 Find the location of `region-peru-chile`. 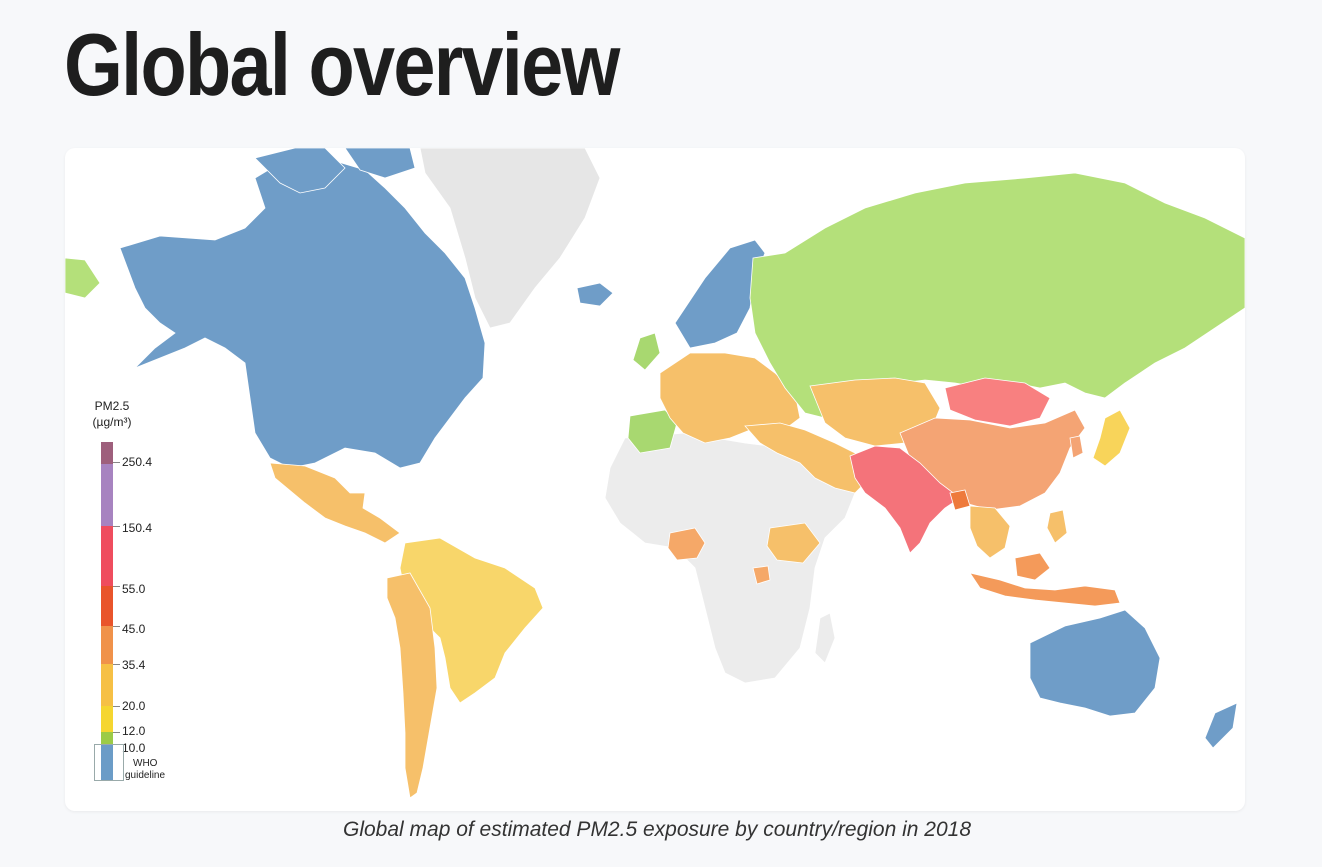

region-peru-chile is located at coordinates (412, 685).